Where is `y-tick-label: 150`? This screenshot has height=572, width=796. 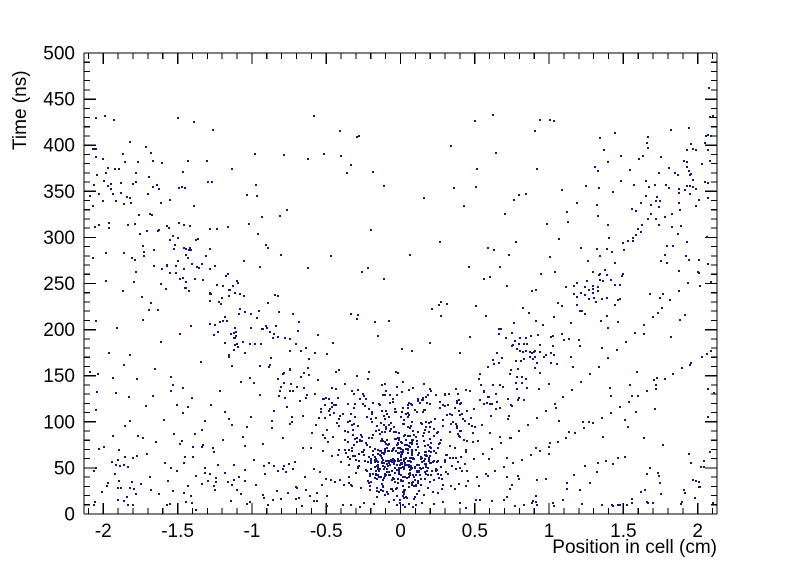 y-tick-label: 150 is located at coordinates (59, 376).